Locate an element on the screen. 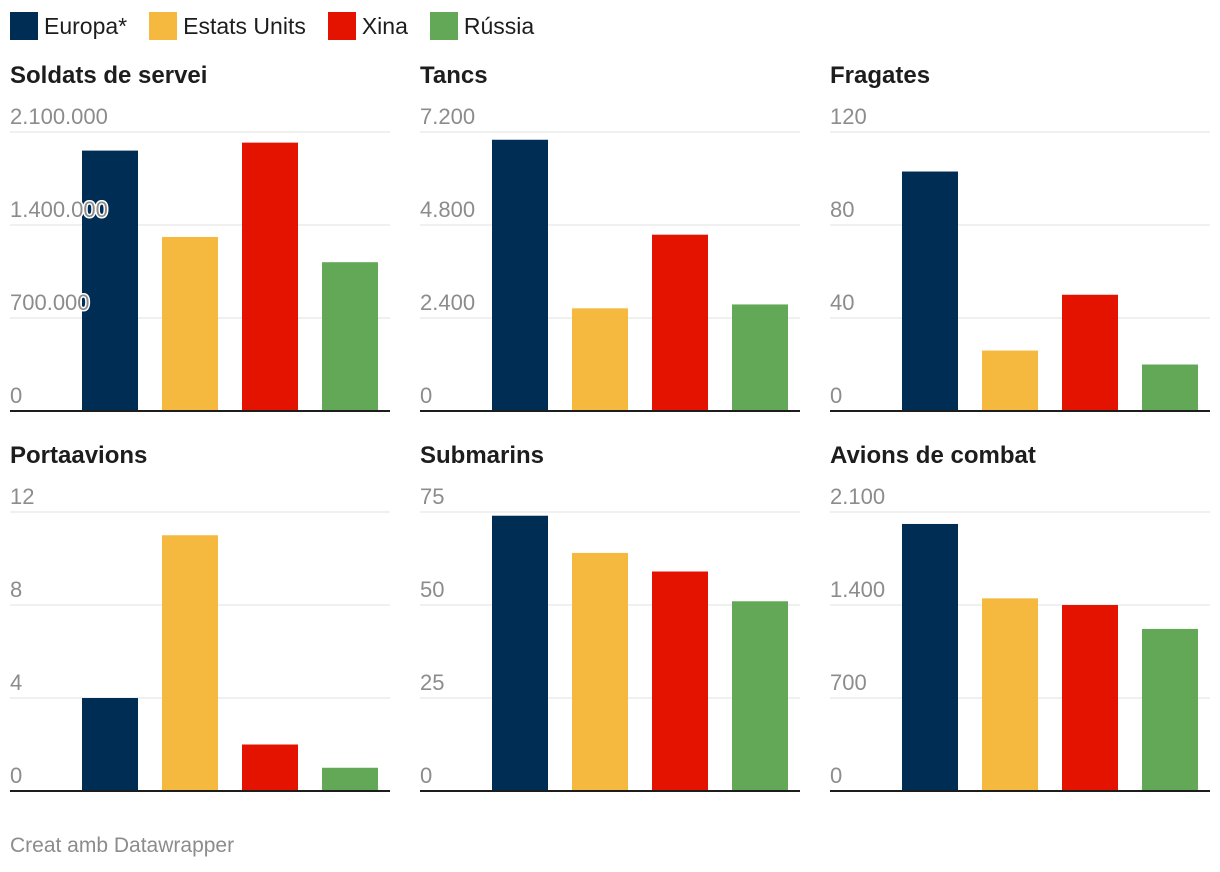 This screenshot has height=872, width=1220. legend-label-russia: Rússia is located at coordinates (499, 25).